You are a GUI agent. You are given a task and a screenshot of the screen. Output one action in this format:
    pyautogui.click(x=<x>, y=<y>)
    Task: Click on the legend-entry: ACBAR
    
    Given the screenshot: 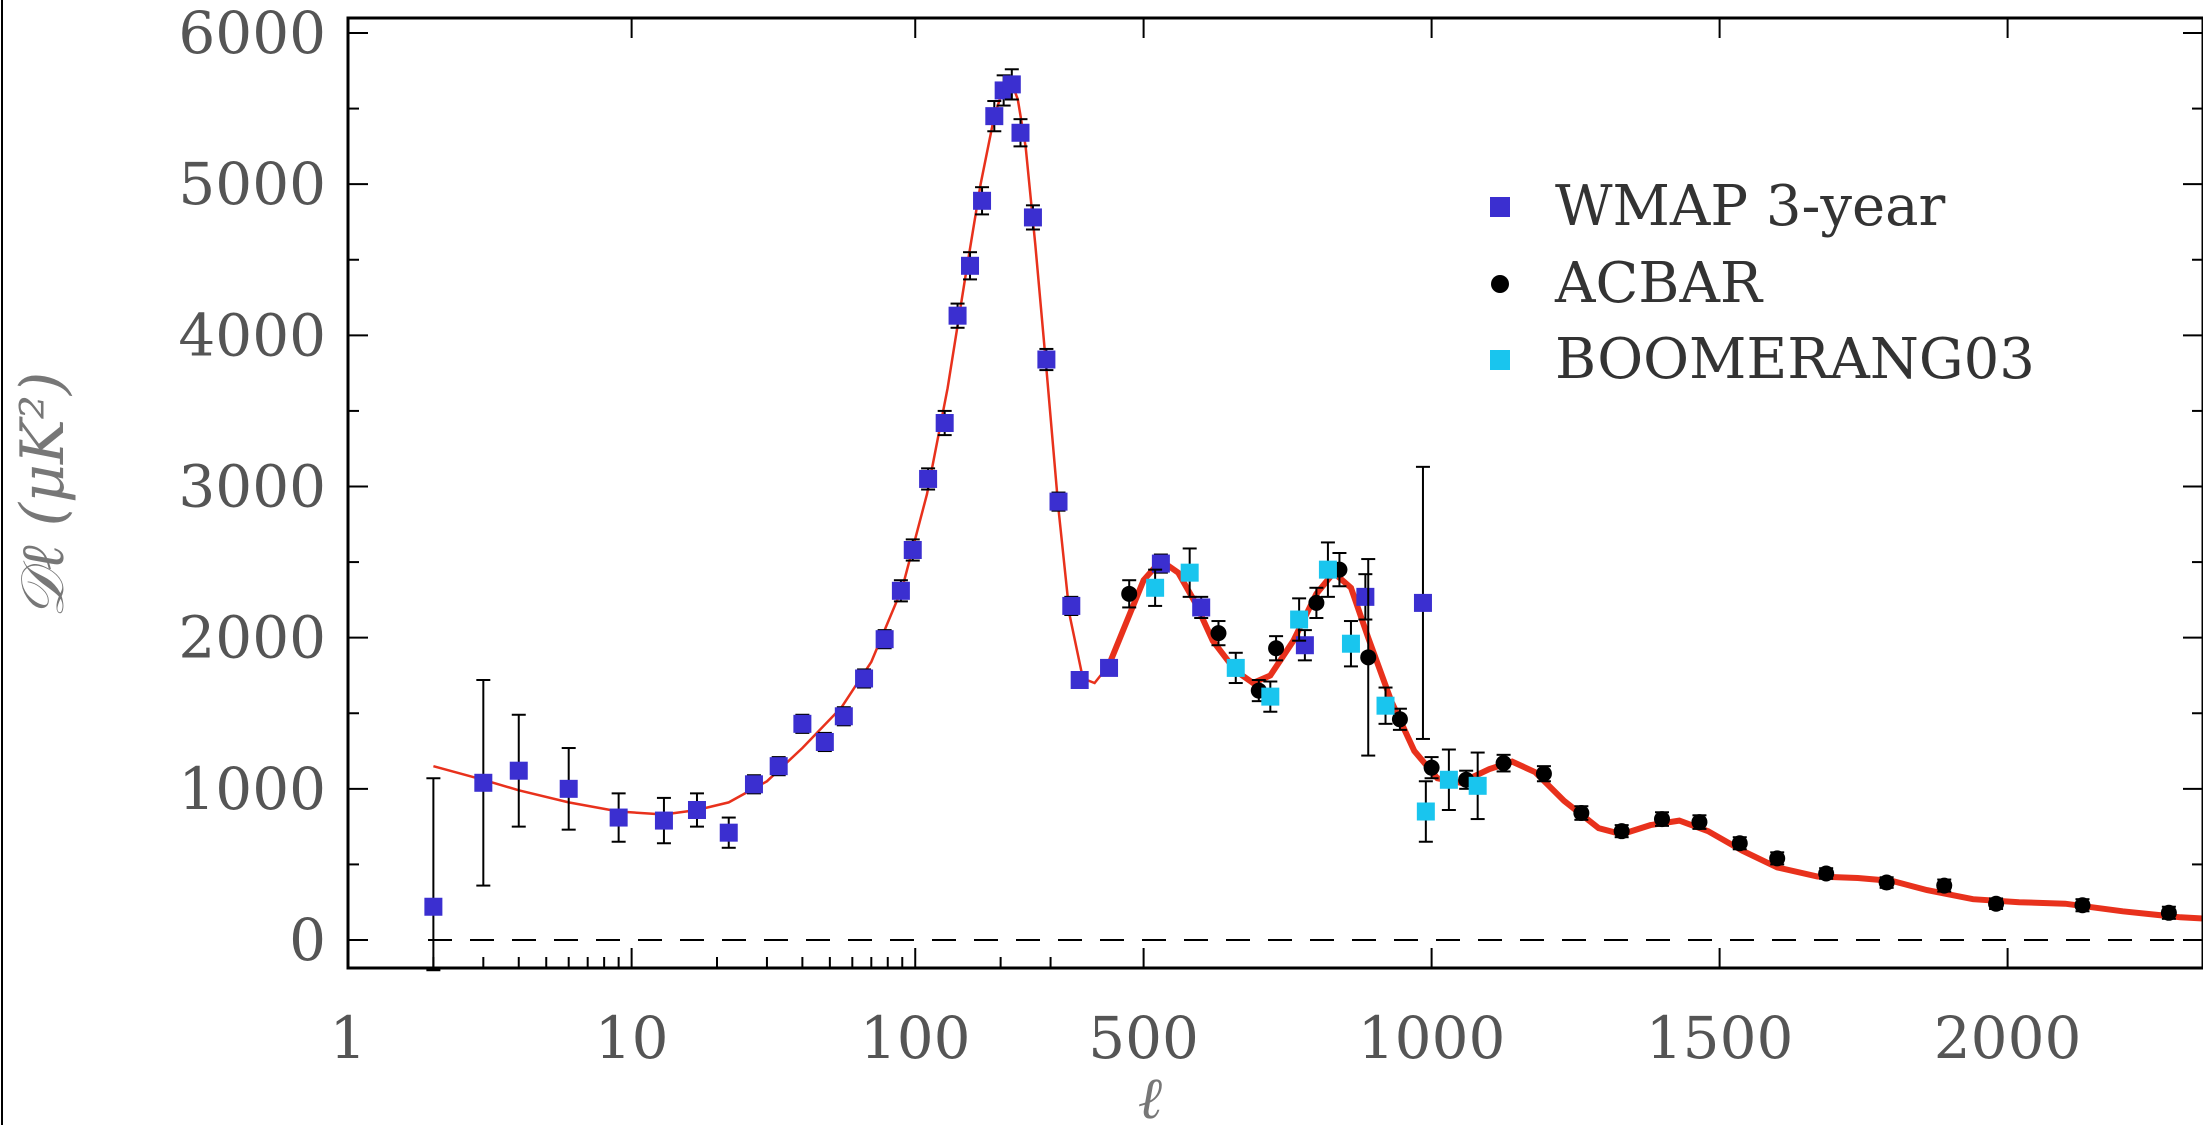 What is the action you would take?
    pyautogui.click(x=1627, y=283)
    